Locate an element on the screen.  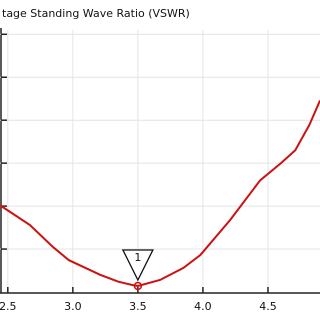
x-tick-label: 3.0 is located at coordinates (73, 306).